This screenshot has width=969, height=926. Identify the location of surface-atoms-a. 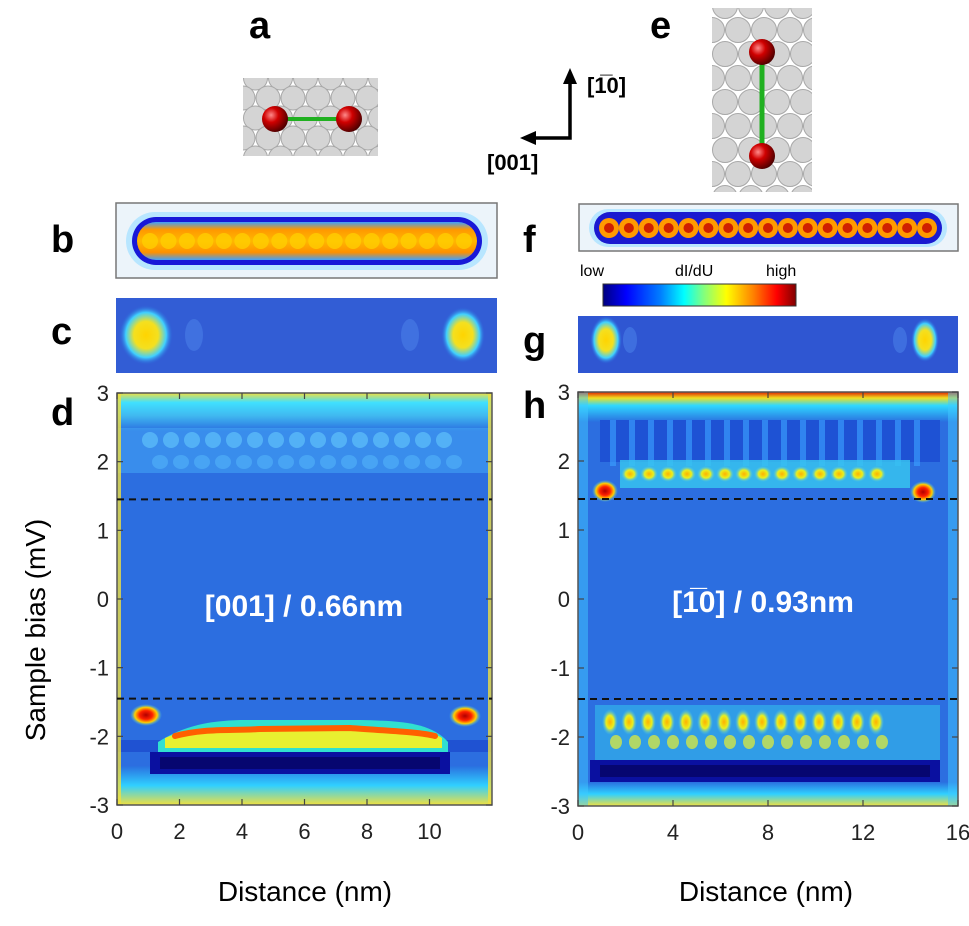
(324, 111).